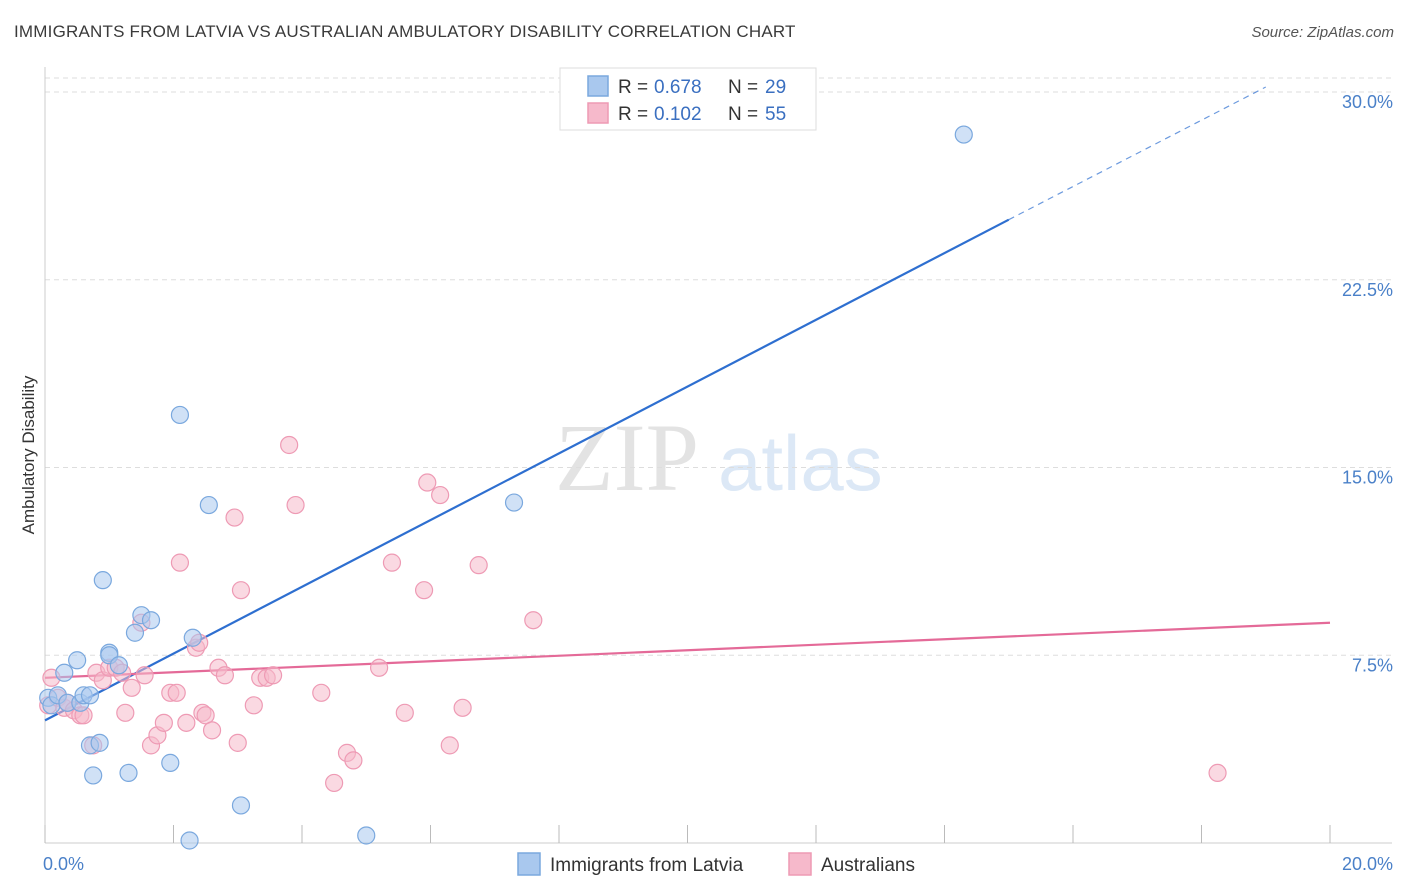 The image size is (1406, 892). Describe the element at coordinates (687, 650) in the screenshot. I see `pink-trend-line` at that location.